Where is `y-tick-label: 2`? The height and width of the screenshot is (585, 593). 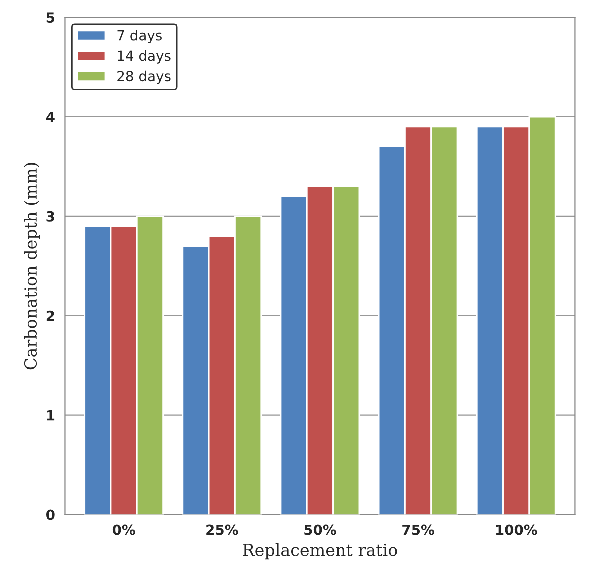
y-tick-label: 2 is located at coordinates (50, 316).